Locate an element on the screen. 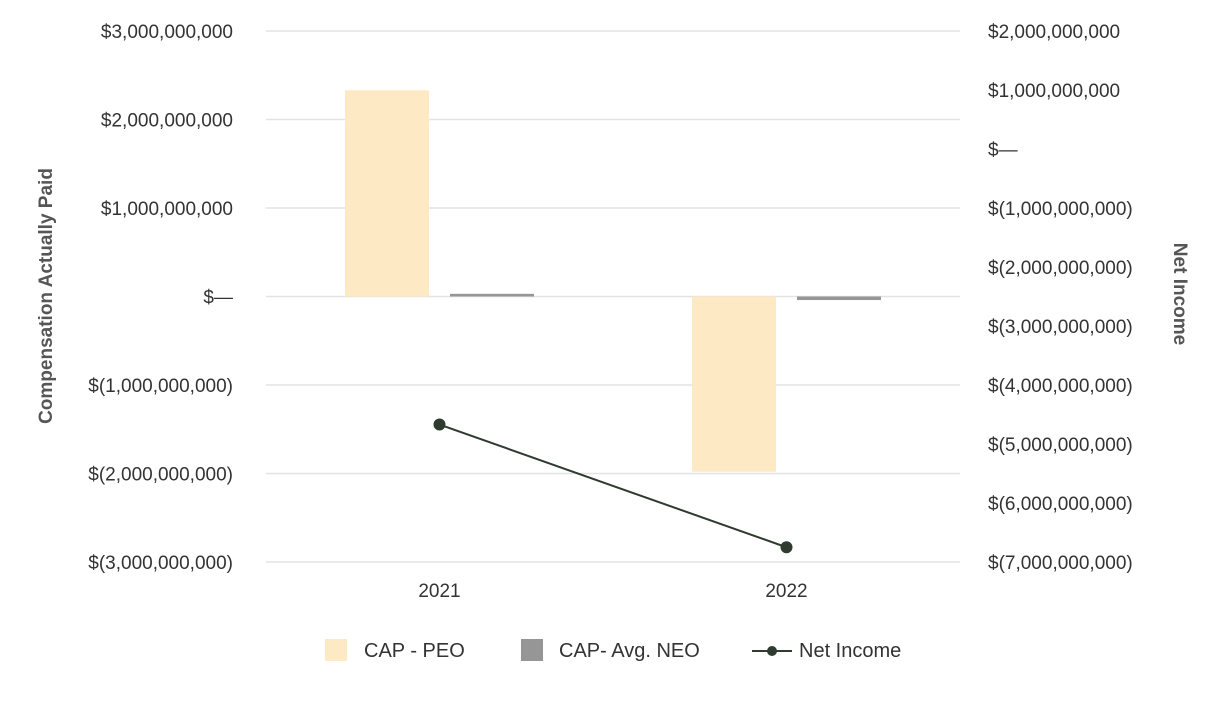  legend: CAP - PEO CAP- Avg. NEO Net Income is located at coordinates (613, 650).